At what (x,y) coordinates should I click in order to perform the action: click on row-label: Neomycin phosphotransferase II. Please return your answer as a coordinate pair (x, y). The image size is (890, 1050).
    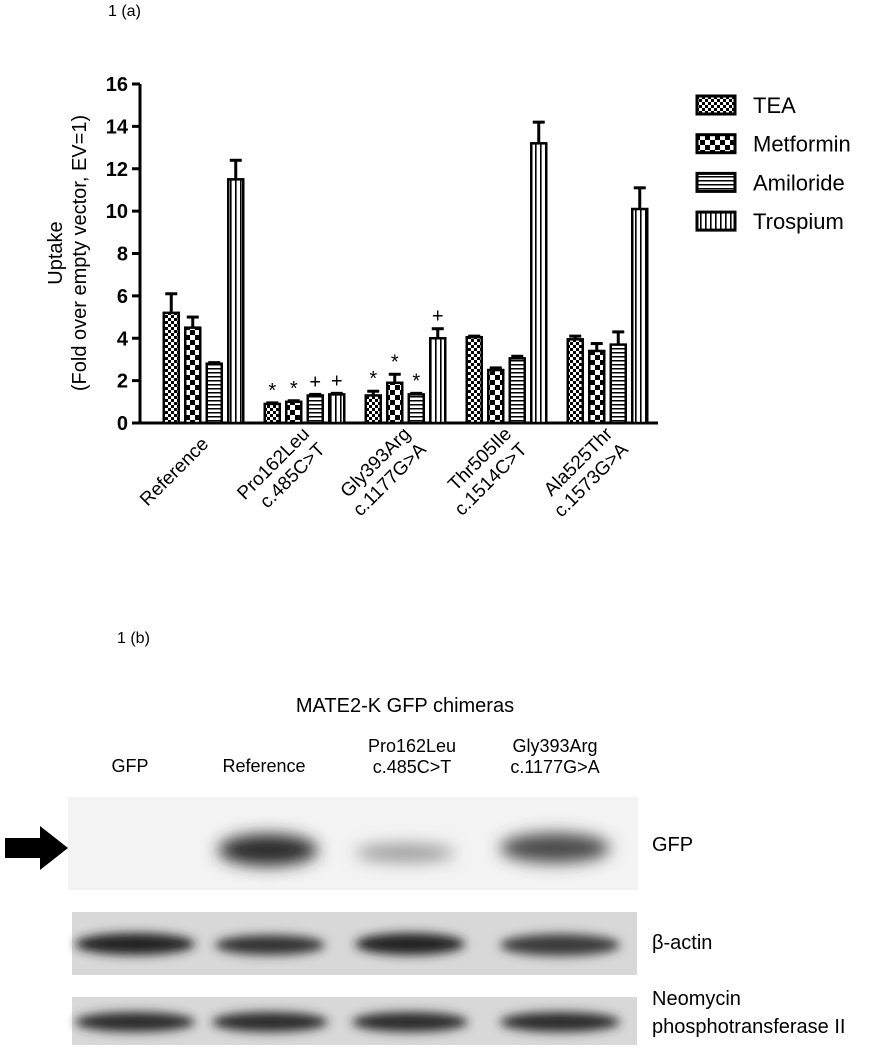
    Looking at the image, I should click on (748, 1013).